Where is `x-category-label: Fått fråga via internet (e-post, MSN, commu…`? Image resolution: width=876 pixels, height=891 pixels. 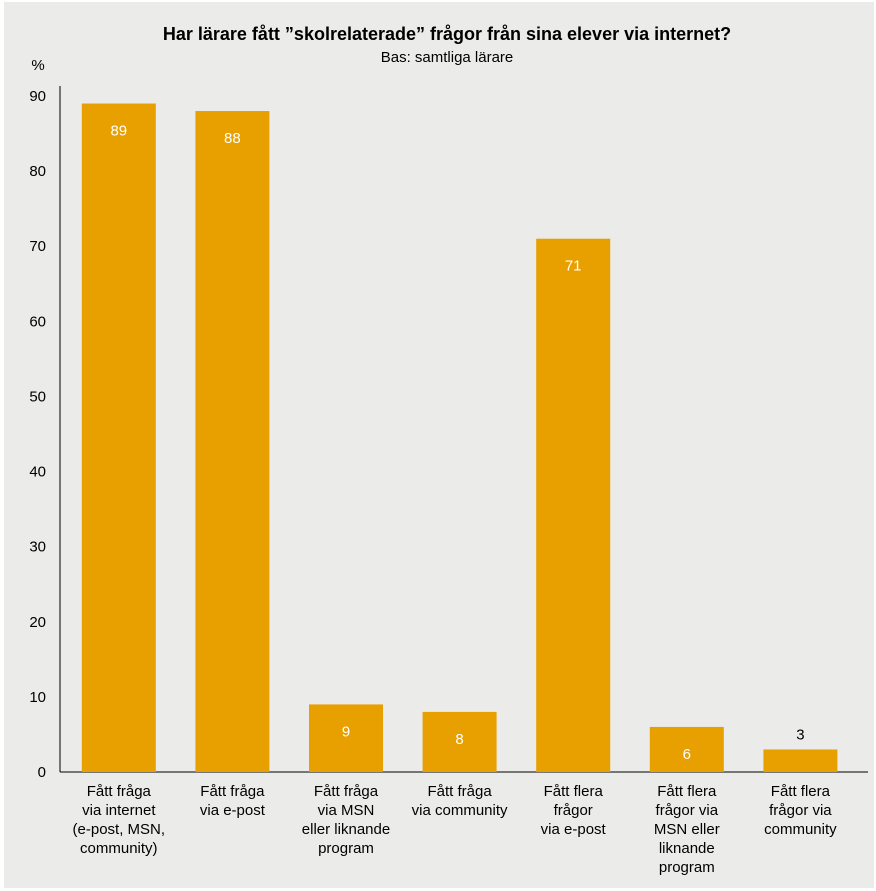 x-category-label: Fått fråga via internet (e-post, MSN, commu… is located at coordinates (119, 820).